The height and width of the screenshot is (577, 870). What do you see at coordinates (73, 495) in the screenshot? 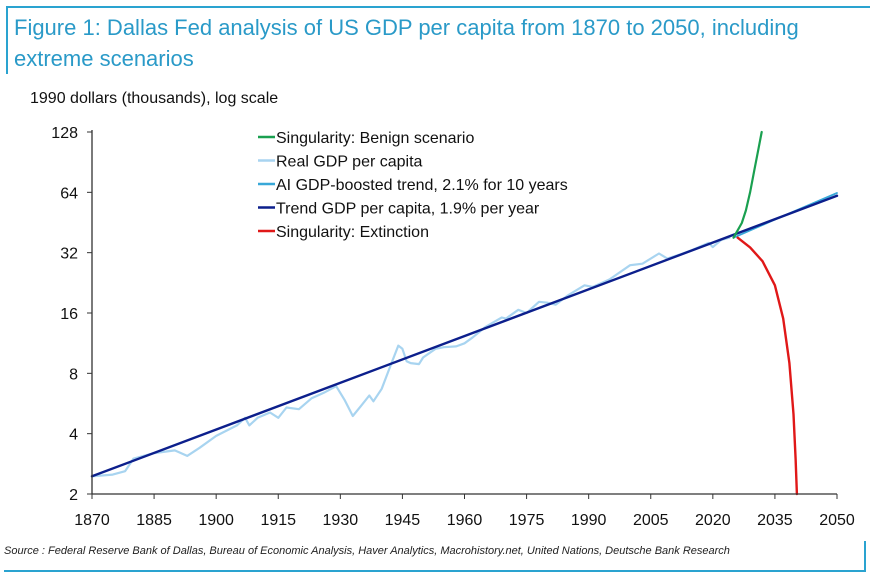
I see `y-tick-label: 2` at bounding box center [73, 495].